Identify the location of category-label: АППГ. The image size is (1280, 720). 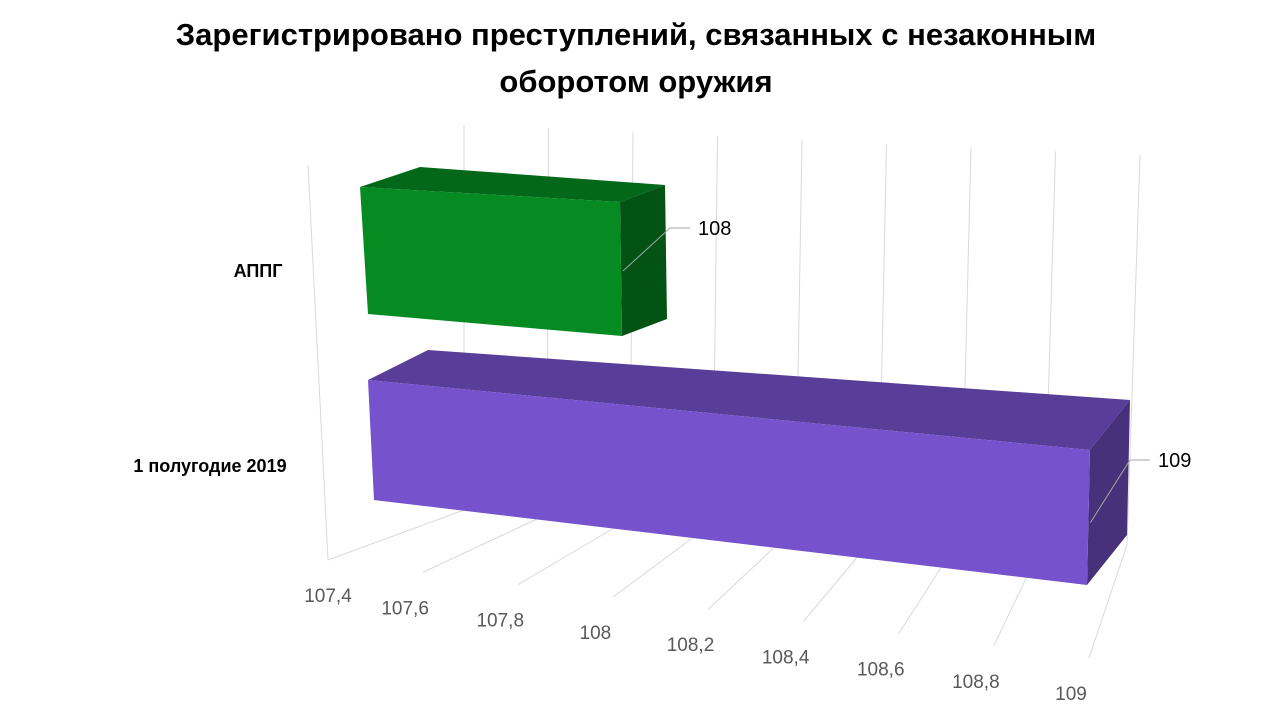
(258, 271).